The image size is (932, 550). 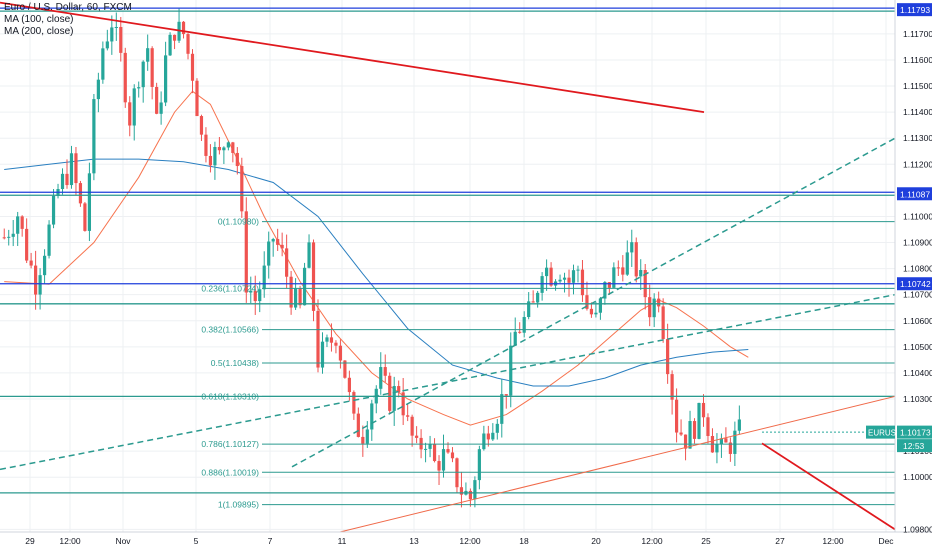 What do you see at coordinates (917, 269) in the screenshot?
I see `y-tick-label: 1.10800` at bounding box center [917, 269].